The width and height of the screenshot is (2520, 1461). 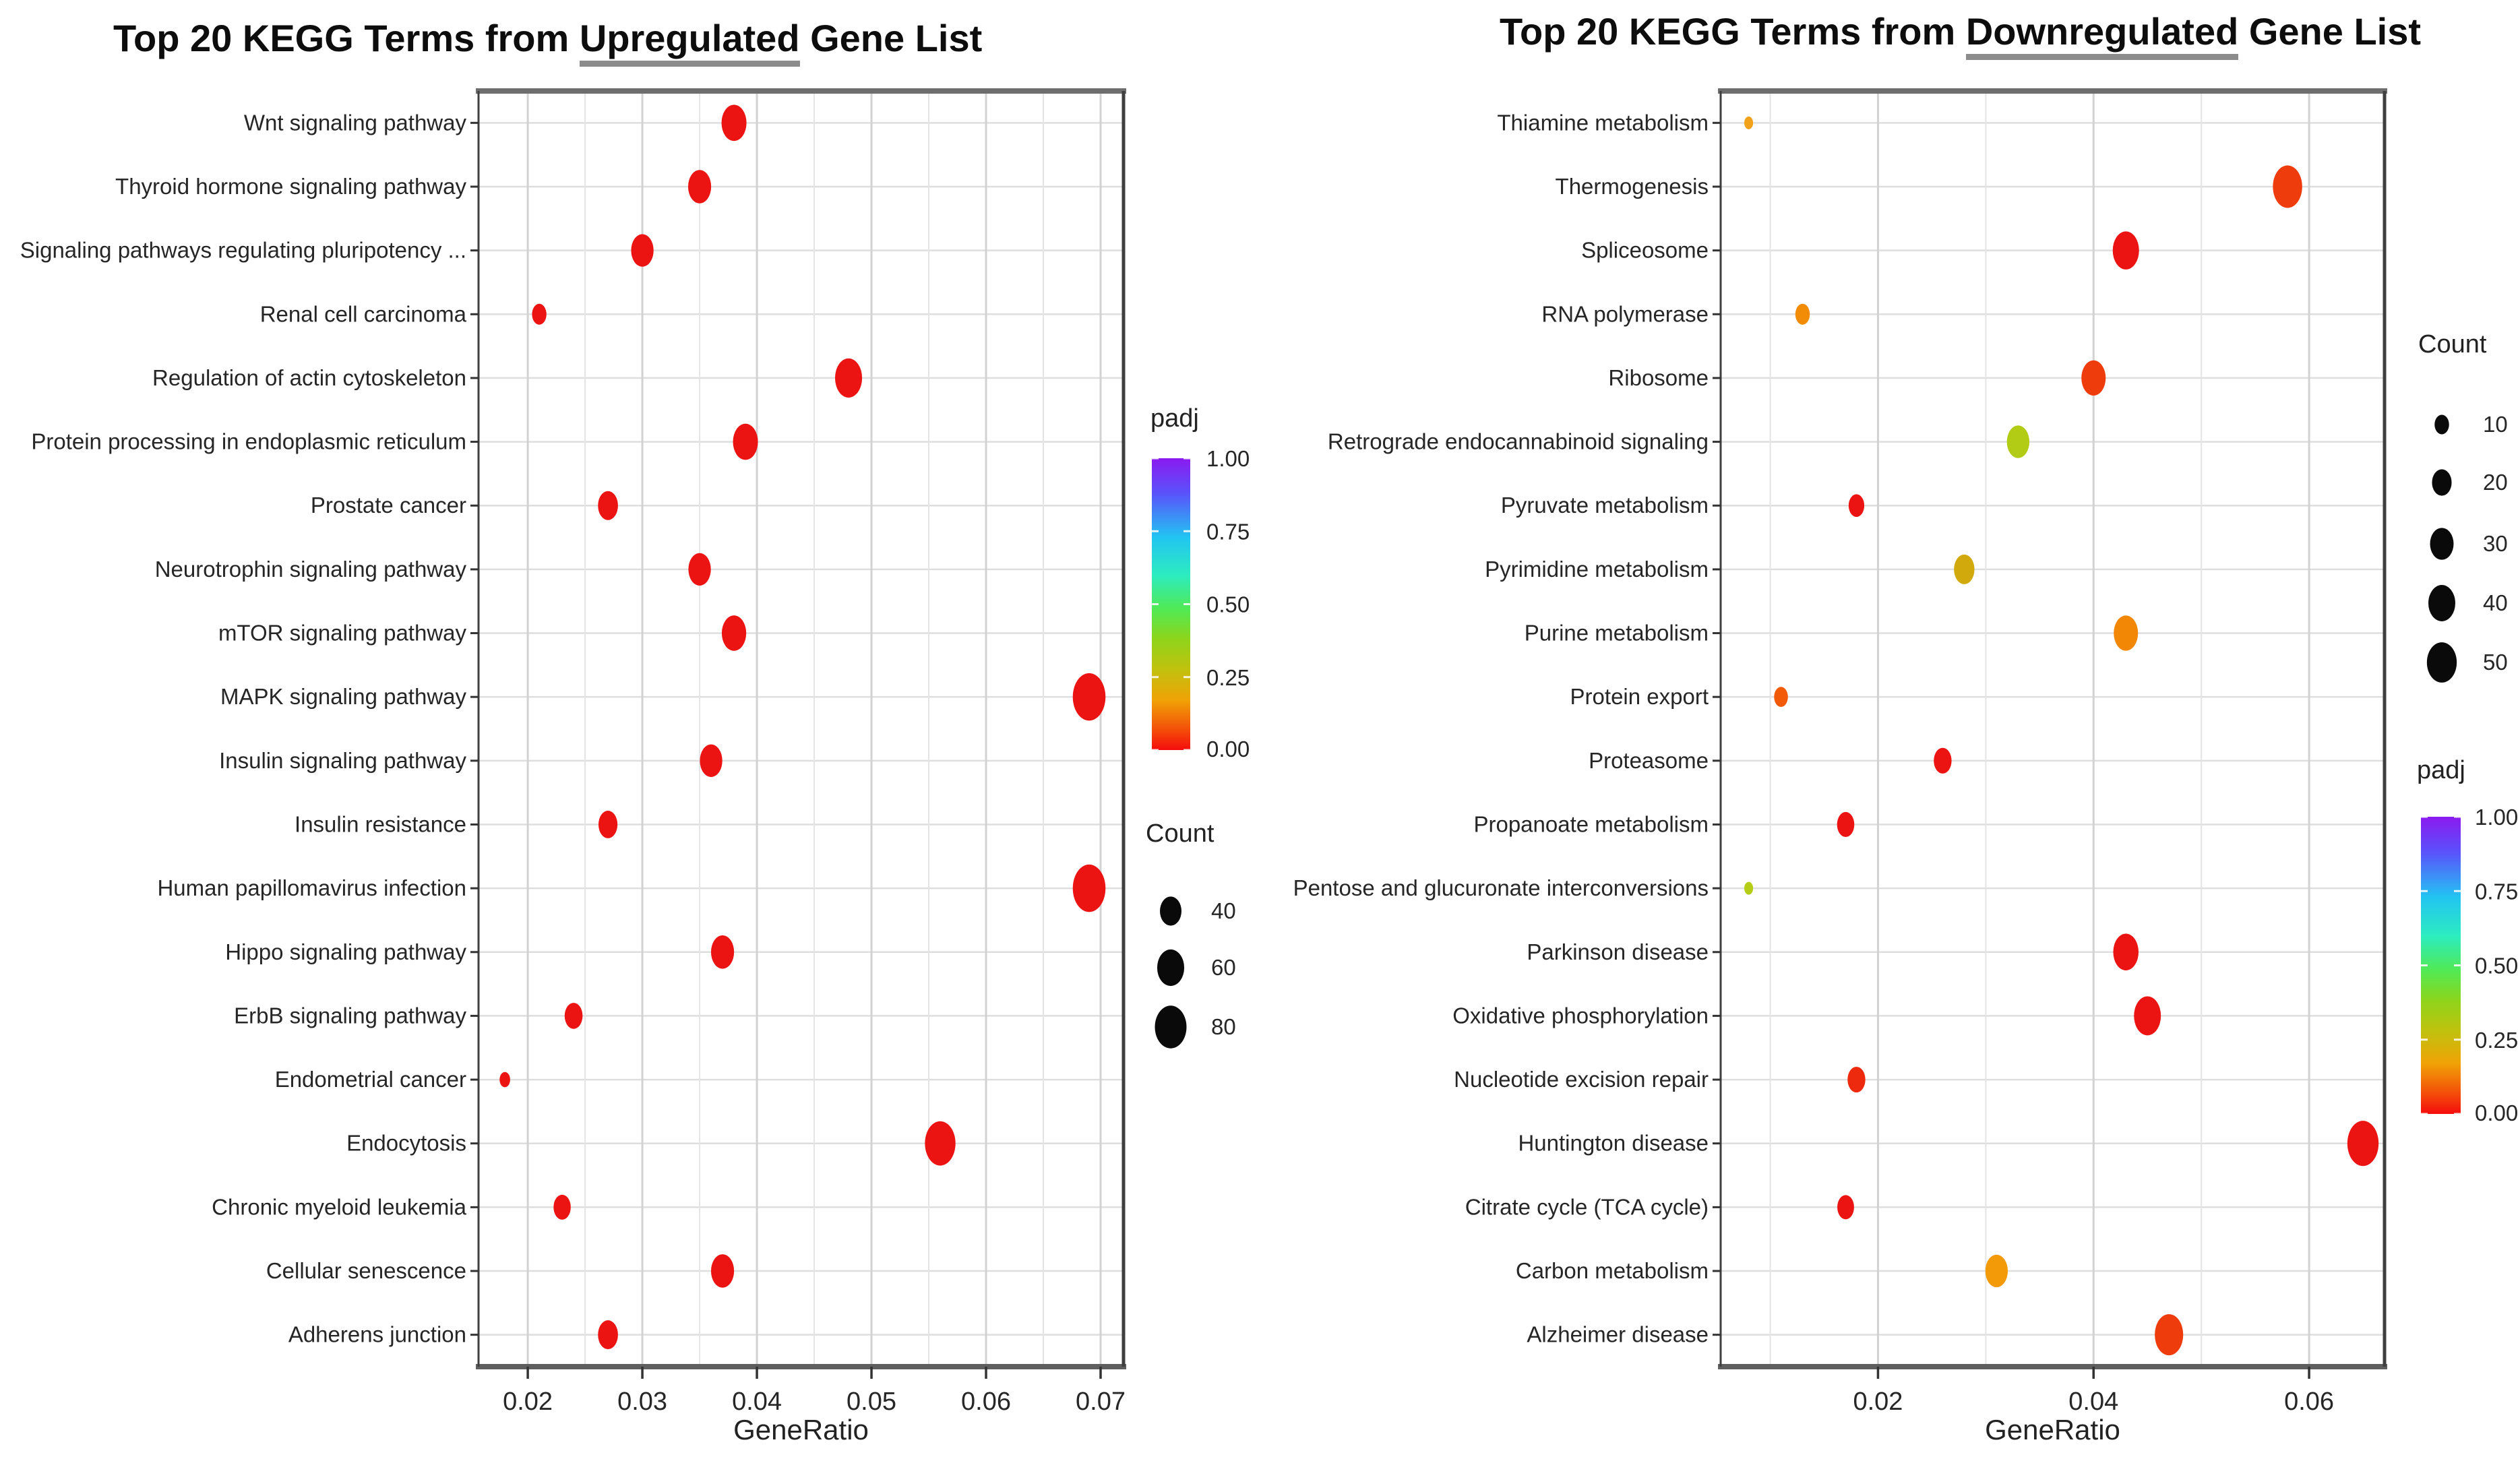 What do you see at coordinates (2496, 891) in the screenshot?
I see `padj-legend-value: 0.75` at bounding box center [2496, 891].